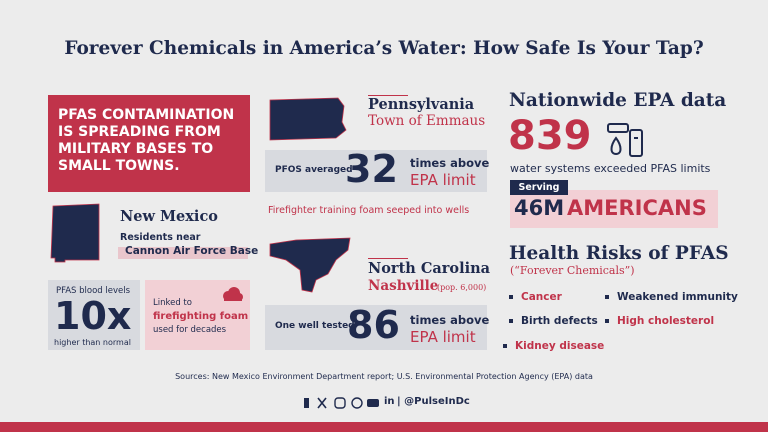 The width and height of the screenshot is (768, 432). Describe the element at coordinates (550, 136) in the screenshot. I see `count: 839` at that location.